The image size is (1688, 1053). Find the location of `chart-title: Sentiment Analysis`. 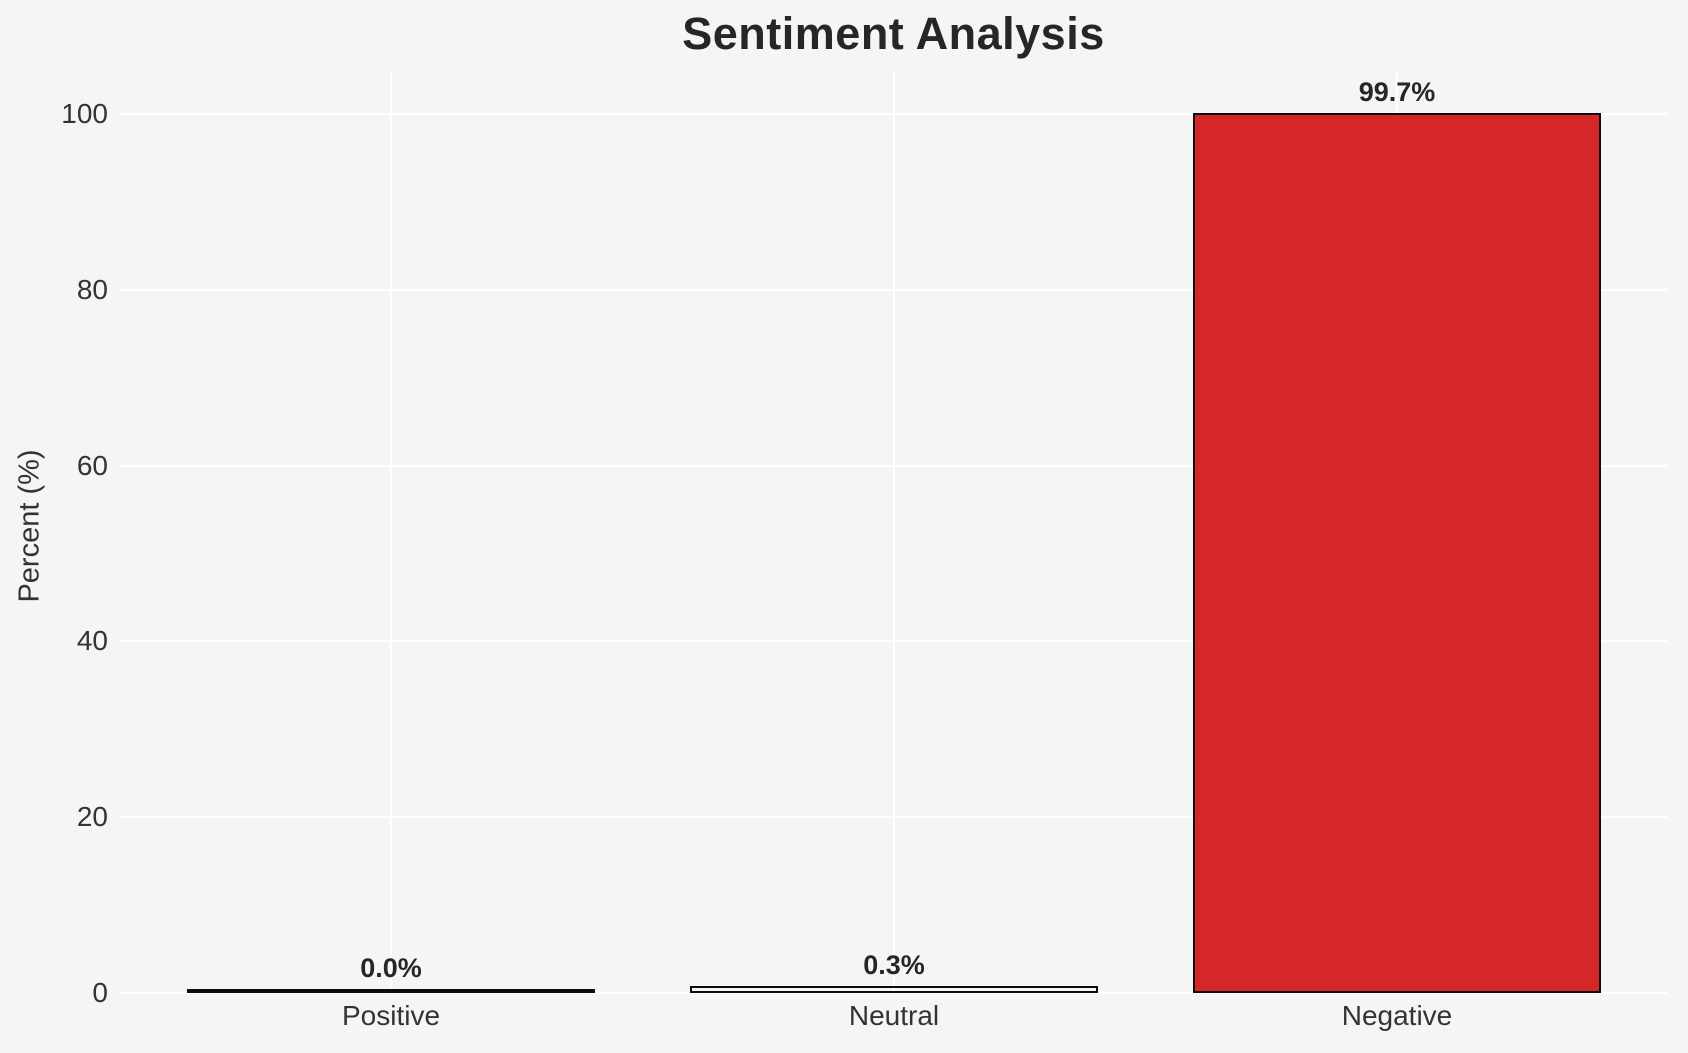

chart-title: Sentiment Analysis is located at coordinates (893, 33).